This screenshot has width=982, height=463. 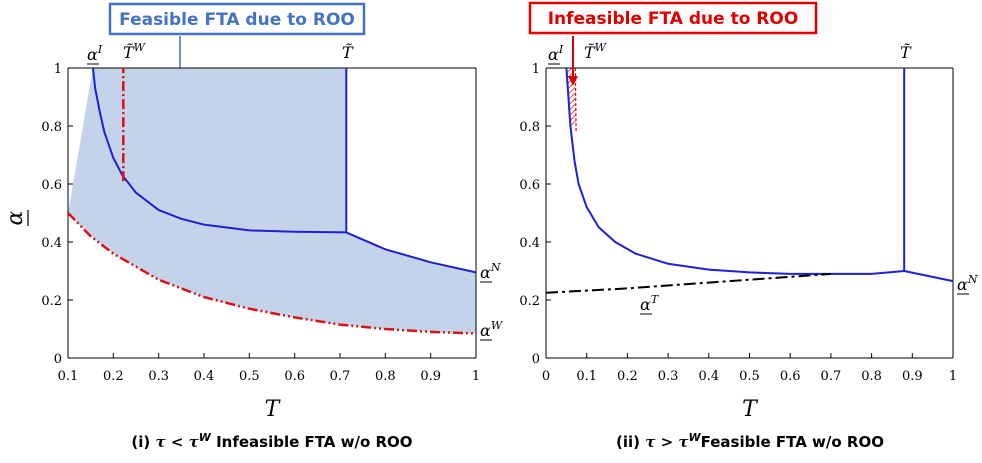 I want to click on series-alpha-W, so click(x=272, y=273).